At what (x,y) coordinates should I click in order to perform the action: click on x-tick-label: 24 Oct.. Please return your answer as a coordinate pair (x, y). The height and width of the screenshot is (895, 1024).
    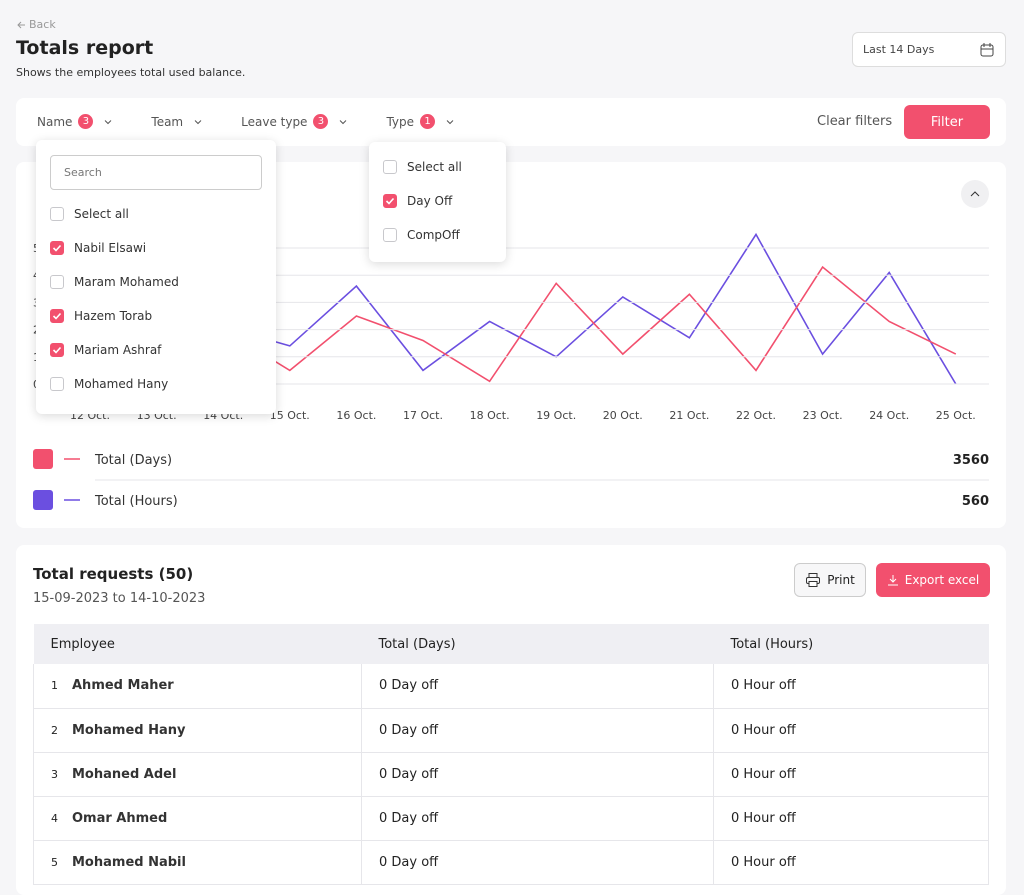
    Looking at the image, I should click on (889, 415).